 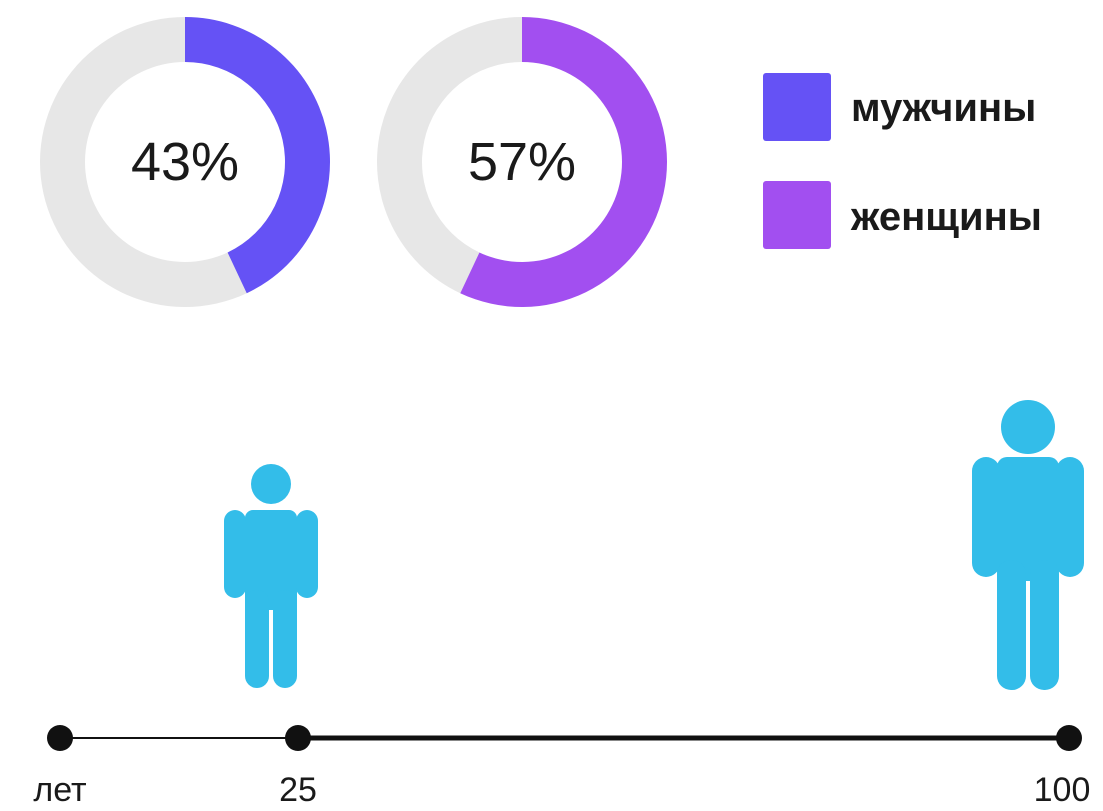 What do you see at coordinates (257, 155) in the screenshot?
I see `donut-men-arc` at bounding box center [257, 155].